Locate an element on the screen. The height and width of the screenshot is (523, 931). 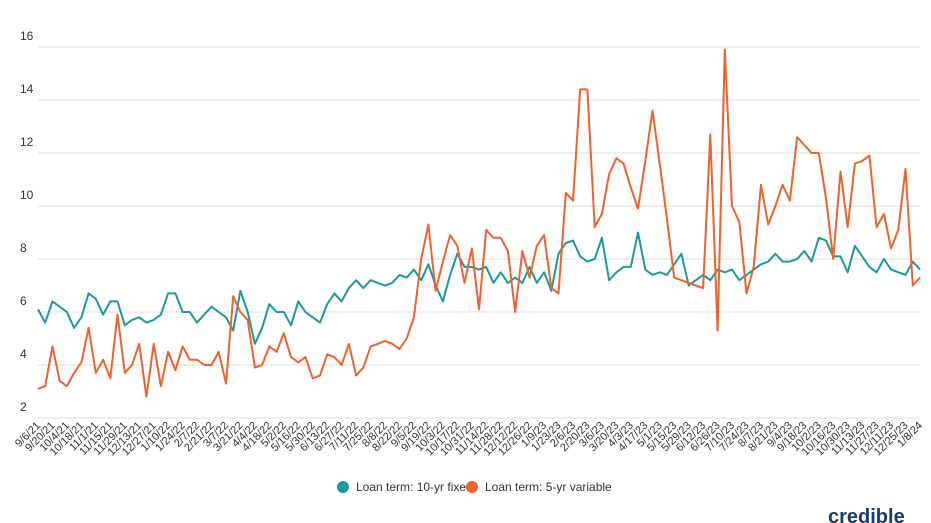
logo: credible is located at coordinates (866, 514).